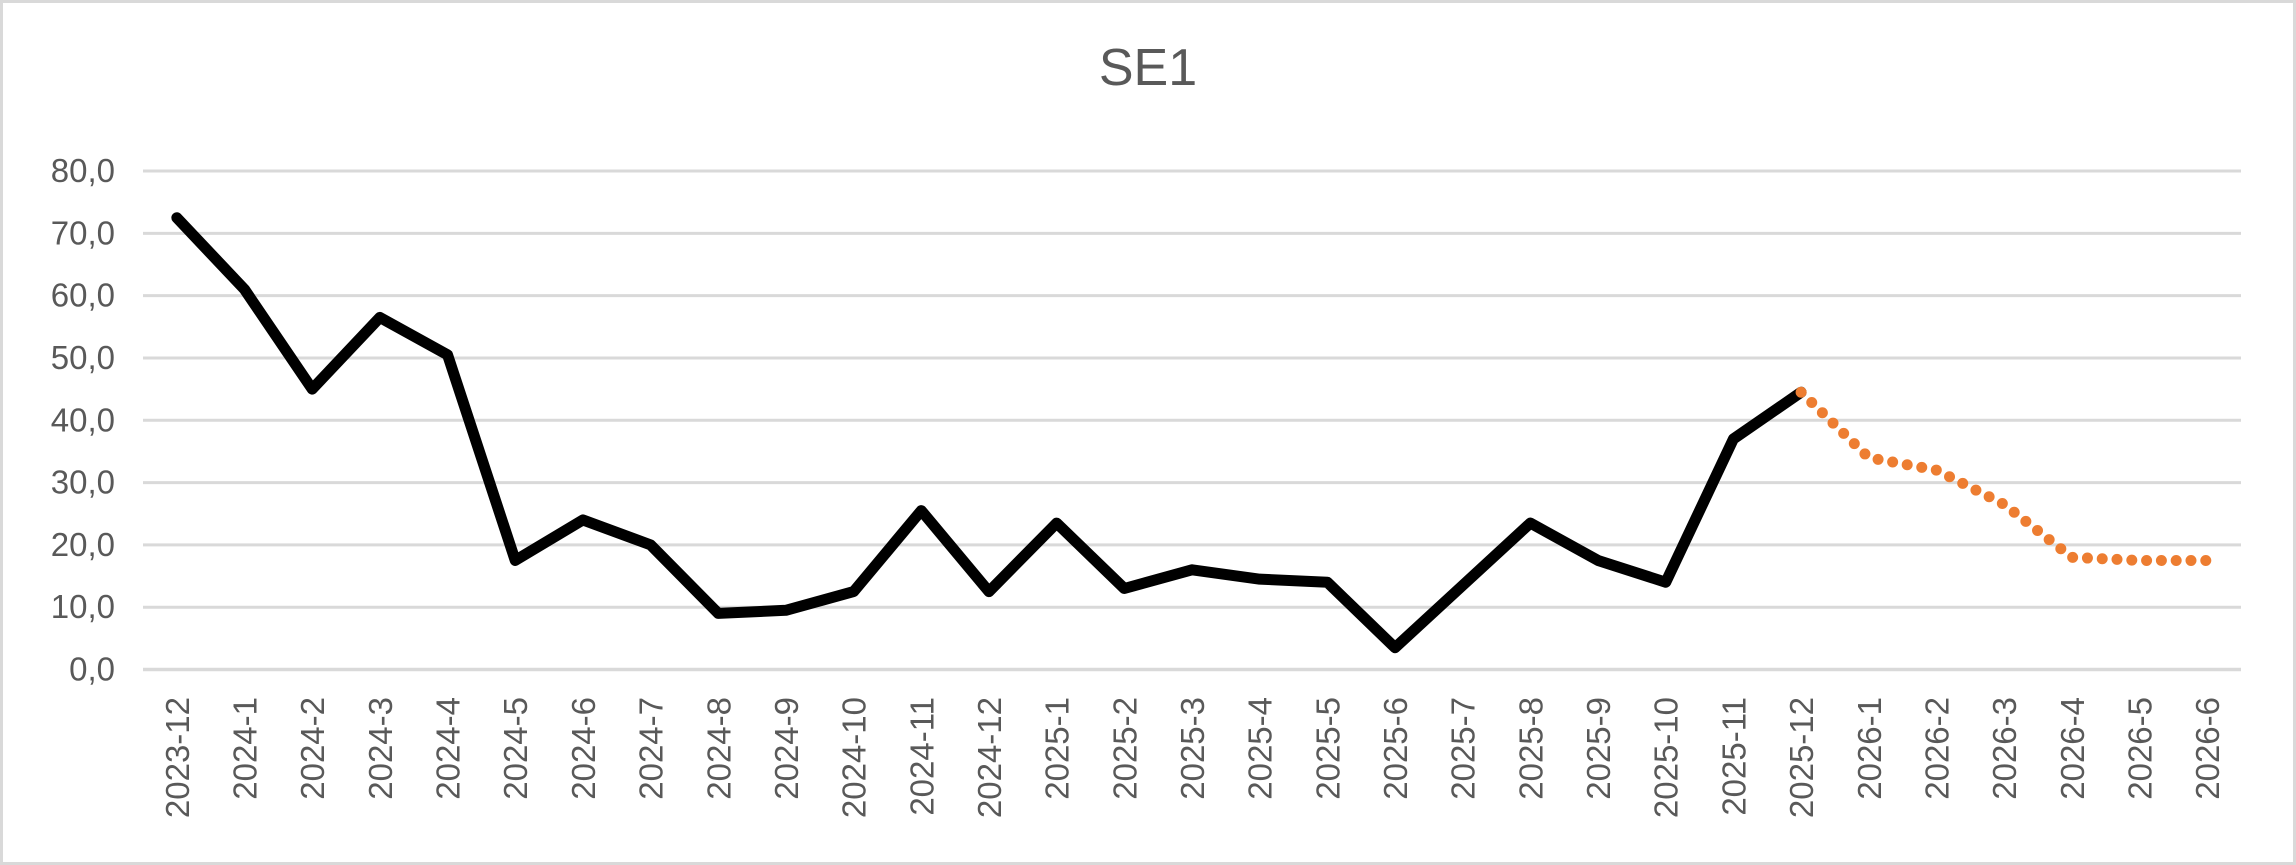  I want to click on x-axis-tick-label: 2025-9, so click(1598, 748).